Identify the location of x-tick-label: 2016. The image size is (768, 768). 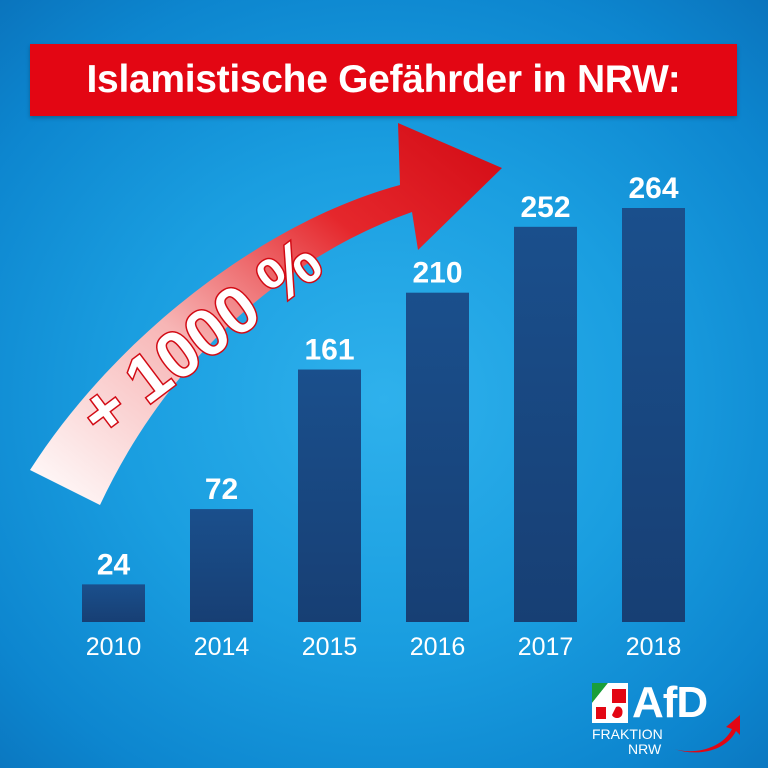
(438, 647).